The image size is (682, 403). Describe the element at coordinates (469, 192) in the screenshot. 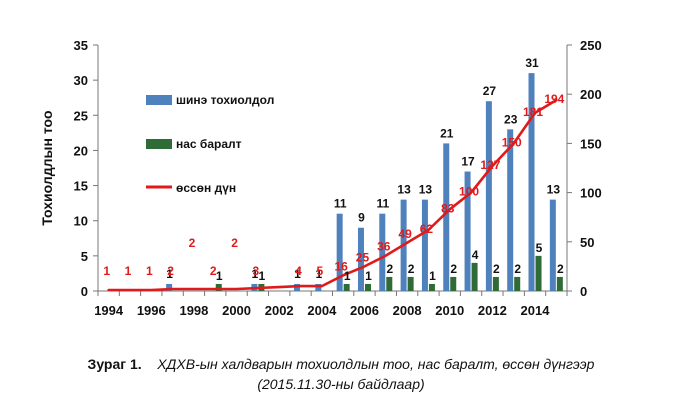

I see `label-cumulative: 100` at that location.